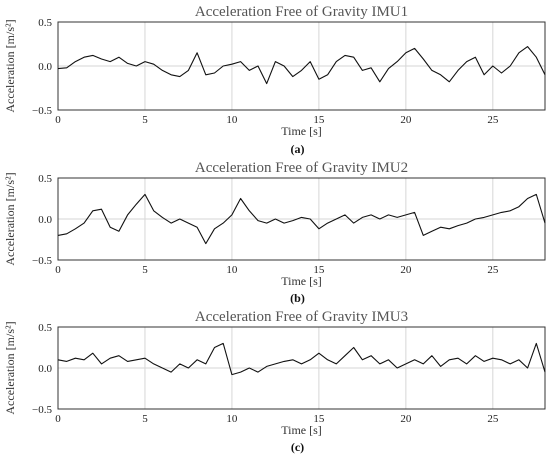 The image size is (550, 460). I want to click on x-tick-label-c-5: 25, so click(493, 419).